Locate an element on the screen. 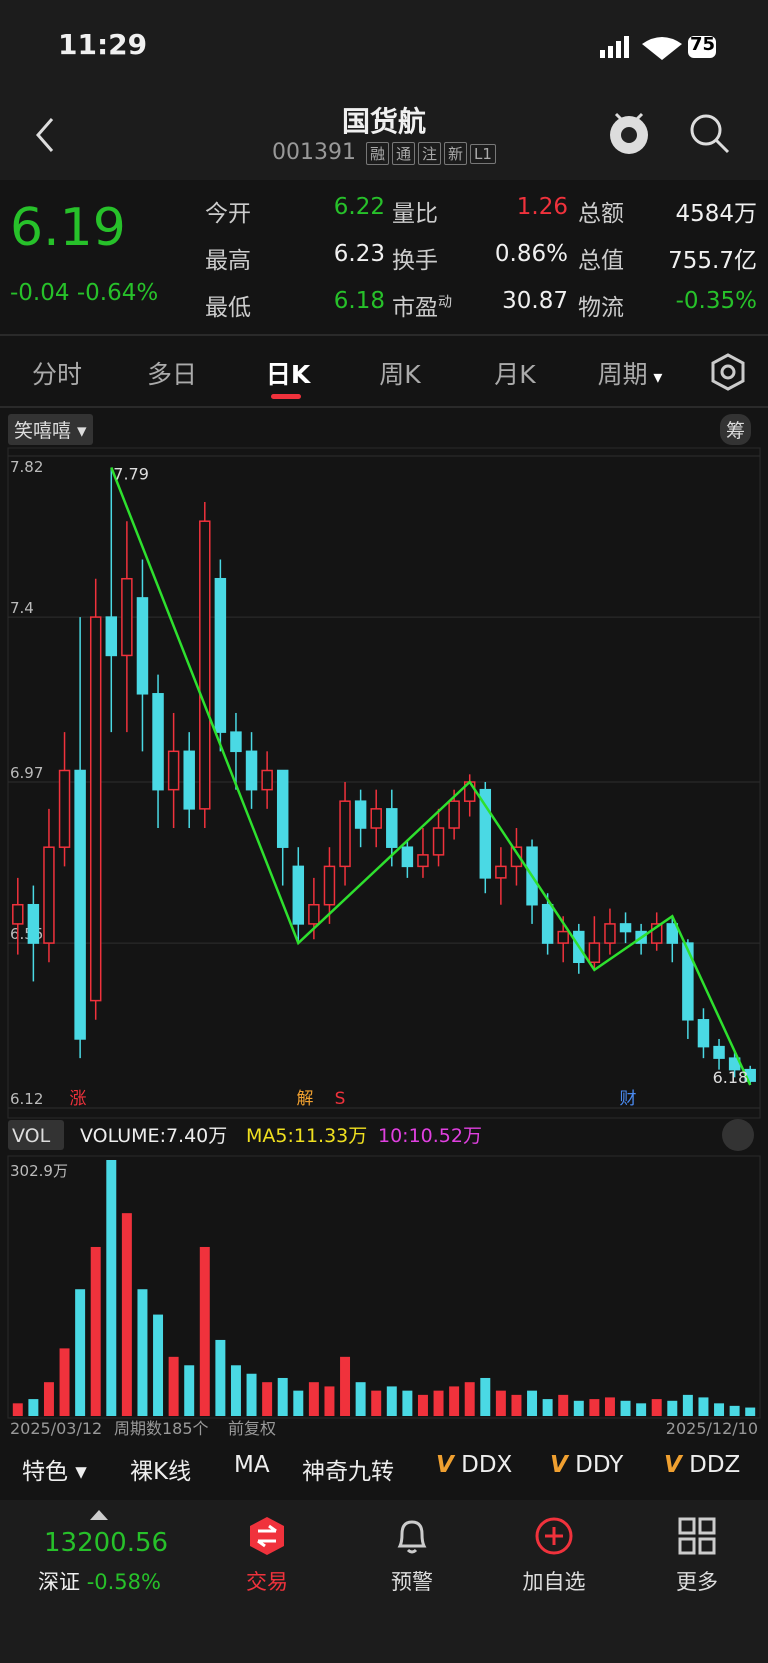 The height and width of the screenshot is (1663, 768). expand-button is located at coordinates (738, 1135).